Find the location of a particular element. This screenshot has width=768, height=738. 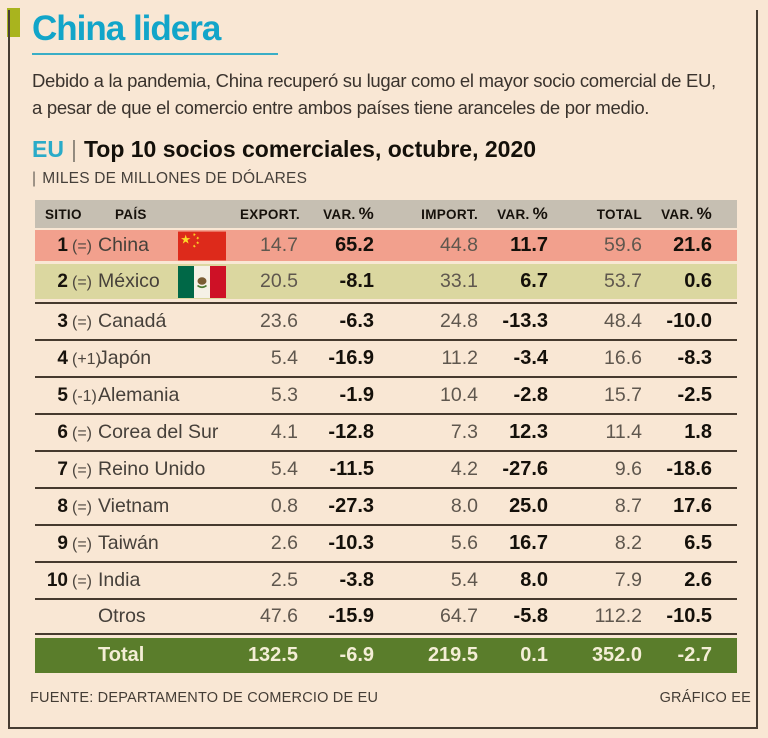

import-value: 64.7 is located at coordinates (459, 616).